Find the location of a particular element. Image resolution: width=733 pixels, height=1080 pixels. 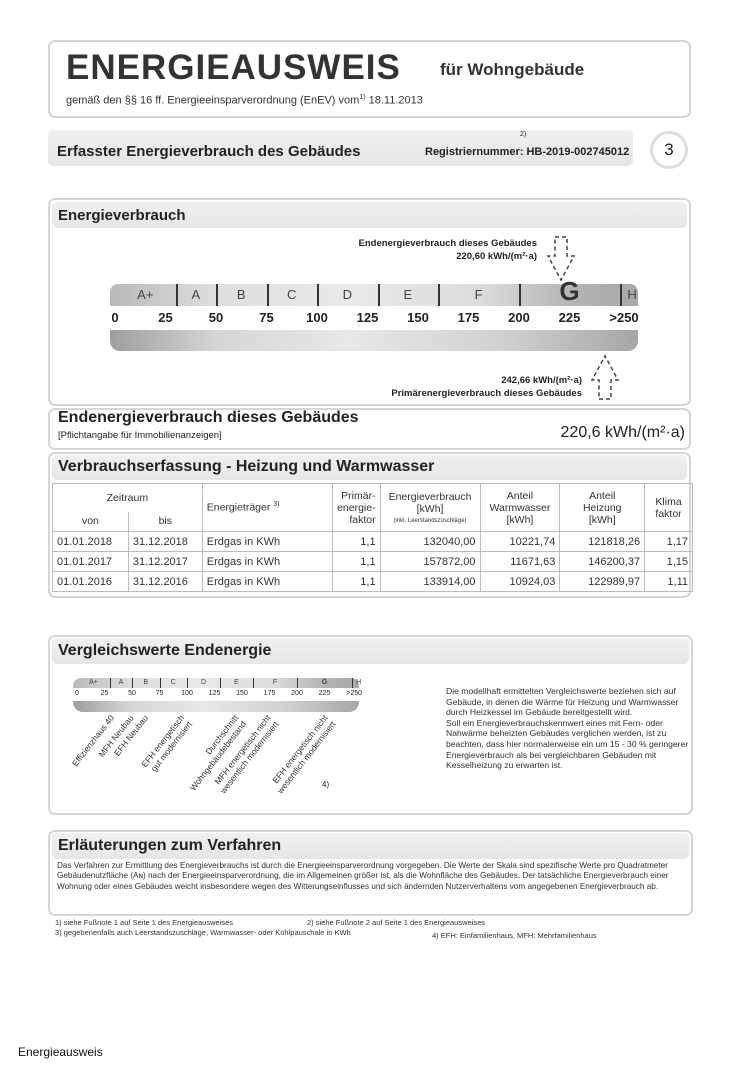

page-number: 3 is located at coordinates (669, 150).